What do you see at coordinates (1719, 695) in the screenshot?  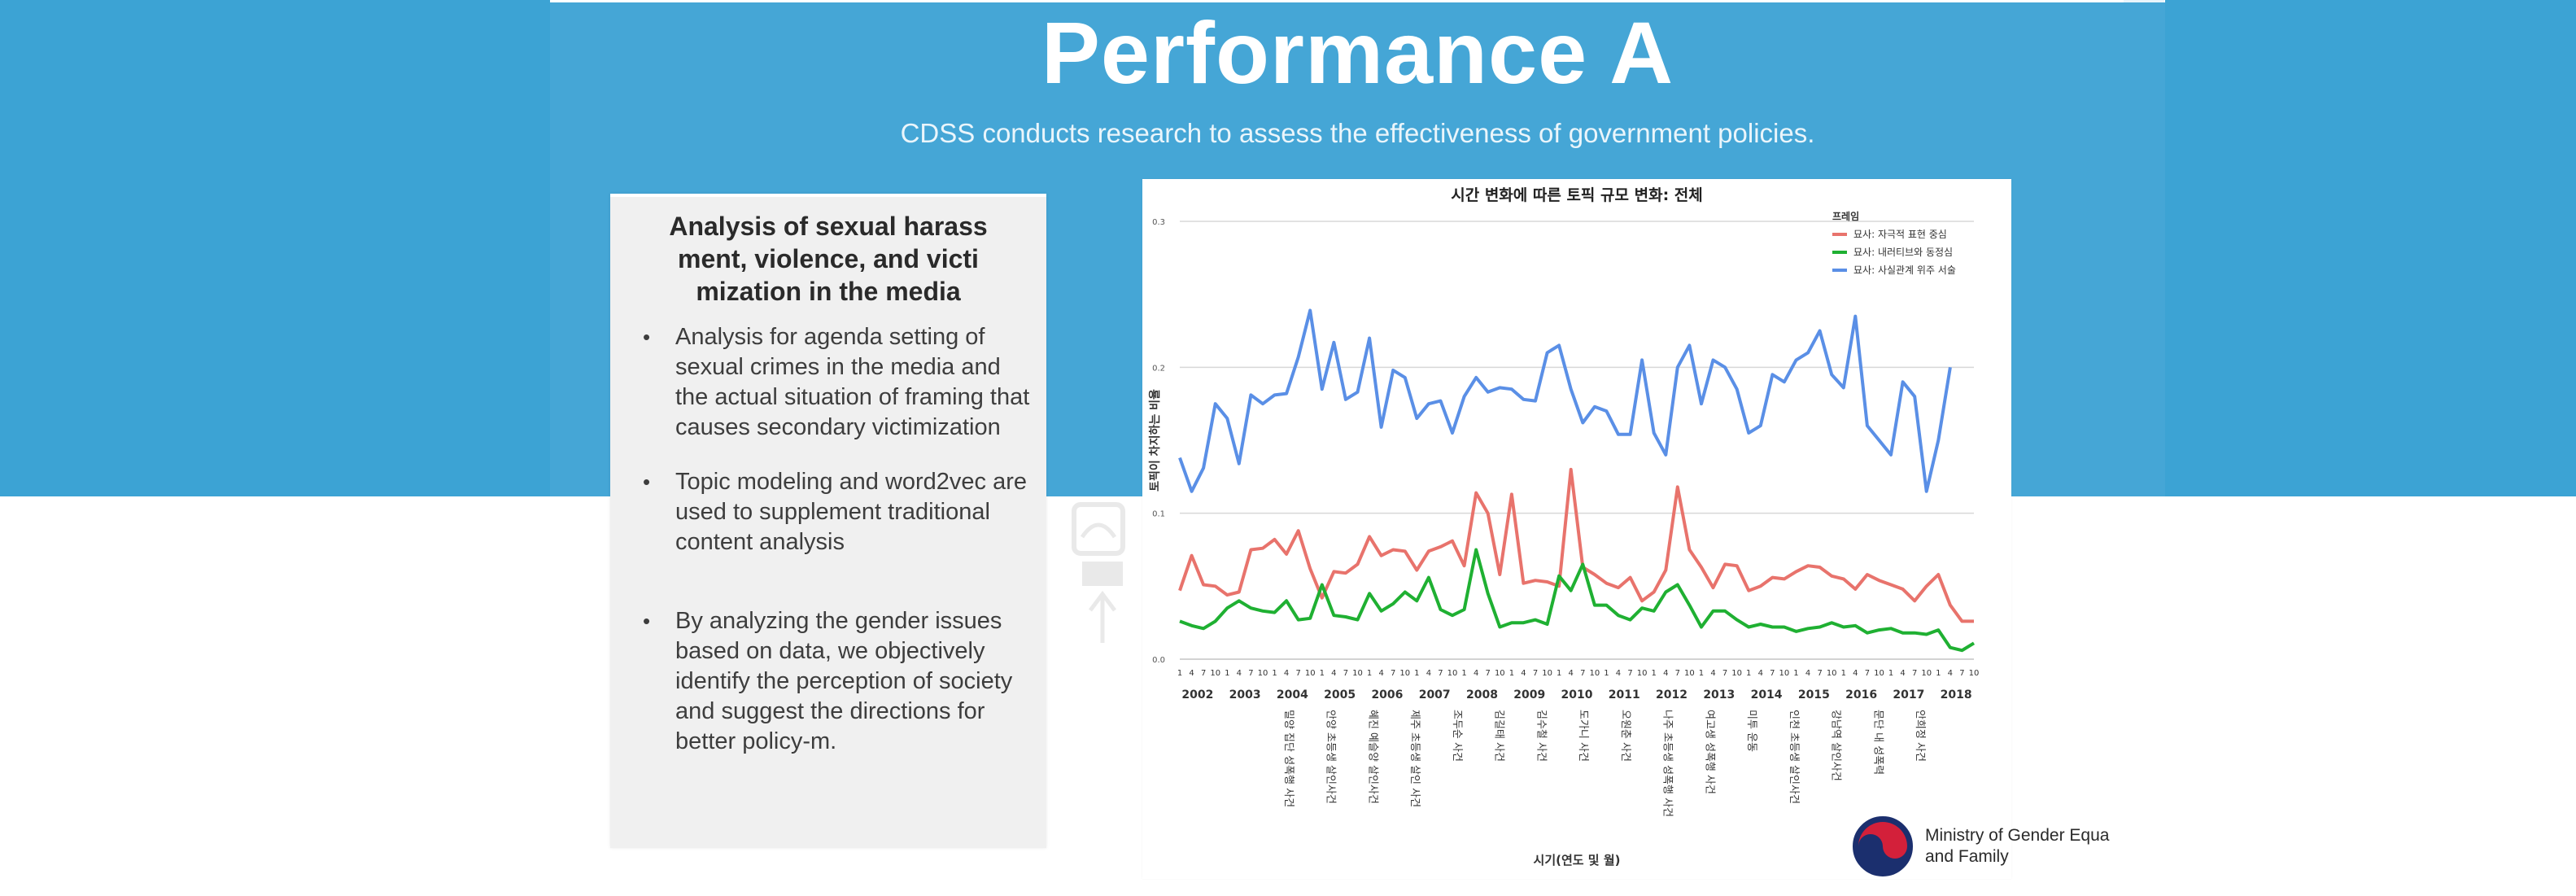 I see `x-year-label: 2013` at bounding box center [1719, 695].